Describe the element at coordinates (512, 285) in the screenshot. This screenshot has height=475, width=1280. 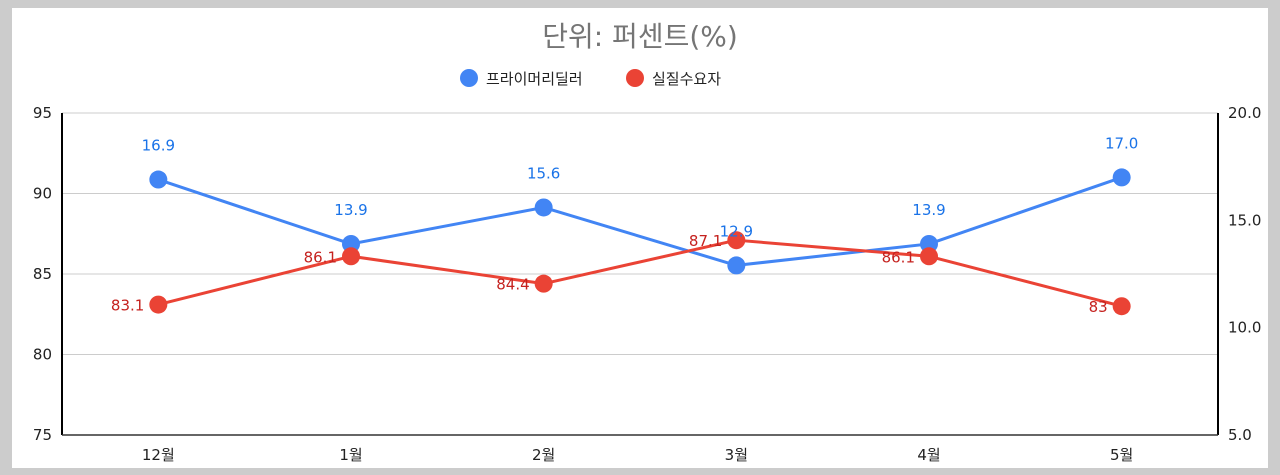
I see `data-label: 84.4` at that location.